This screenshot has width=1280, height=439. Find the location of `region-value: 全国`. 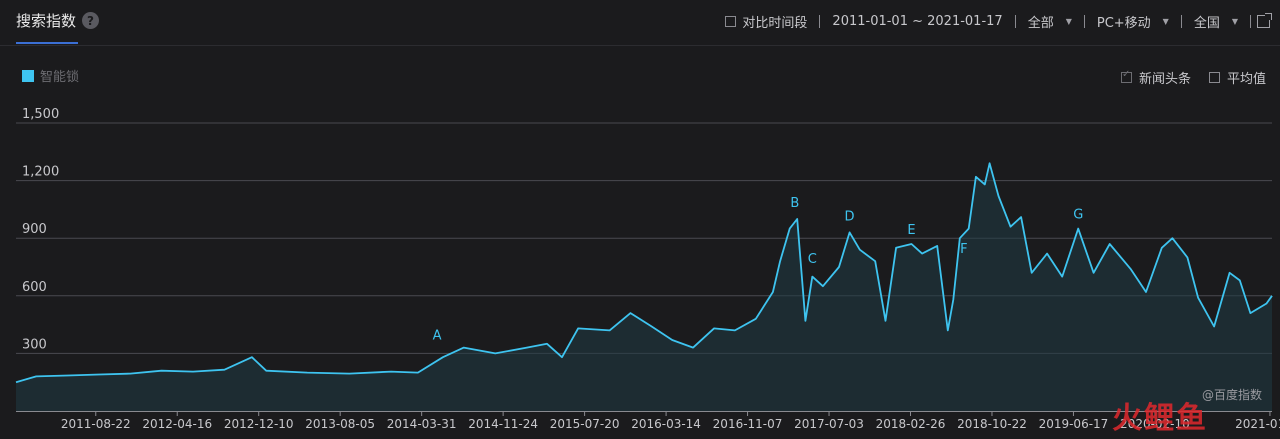

region-value: 全国 is located at coordinates (1206, 23).